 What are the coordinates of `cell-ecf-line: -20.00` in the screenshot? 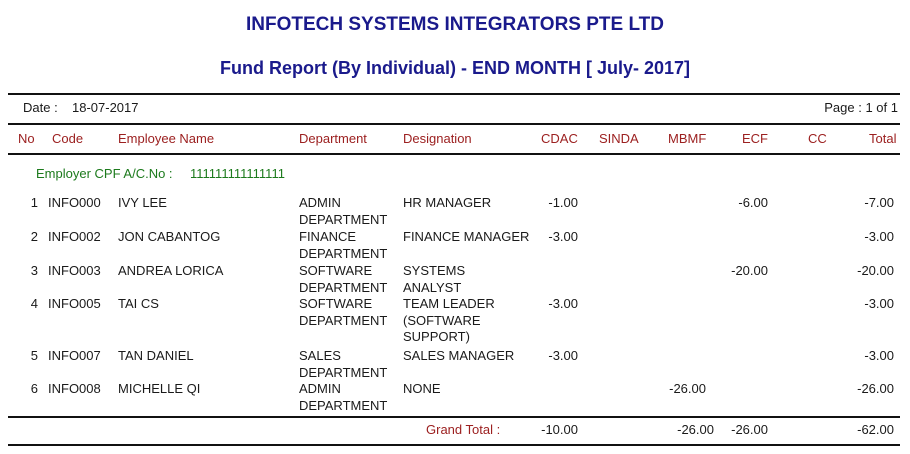 It's located at (749, 270).